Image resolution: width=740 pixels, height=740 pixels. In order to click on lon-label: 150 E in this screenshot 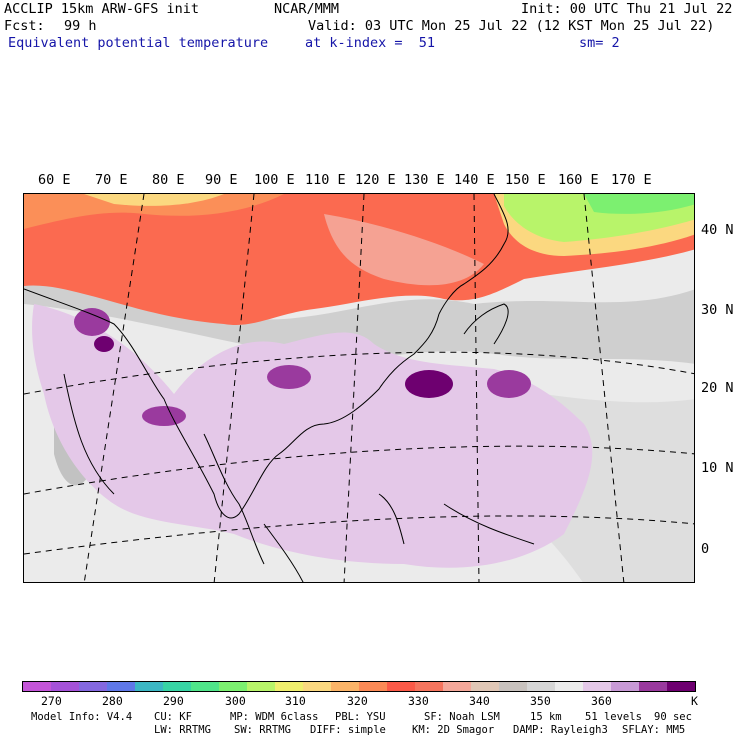, I will do `click(525, 180)`.